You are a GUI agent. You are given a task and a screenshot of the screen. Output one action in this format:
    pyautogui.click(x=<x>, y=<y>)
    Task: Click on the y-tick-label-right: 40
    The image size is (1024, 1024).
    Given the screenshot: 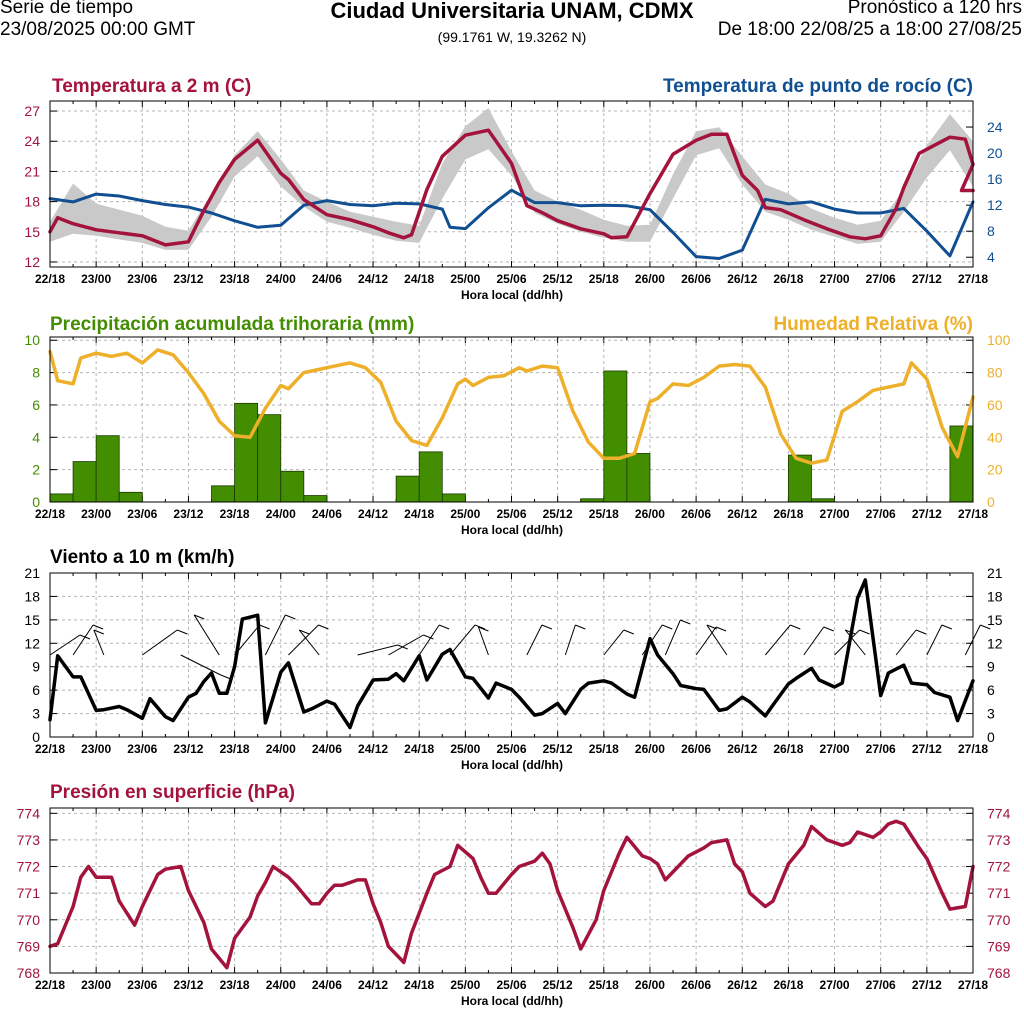 What is the action you would take?
    pyautogui.click(x=995, y=437)
    